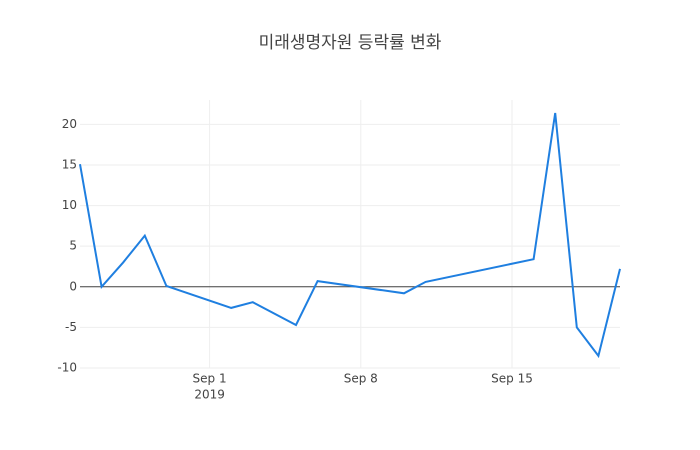 The image size is (700, 450). Describe the element at coordinates (512, 379) in the screenshot. I see `x-tick-label: Sep 15` at that location.